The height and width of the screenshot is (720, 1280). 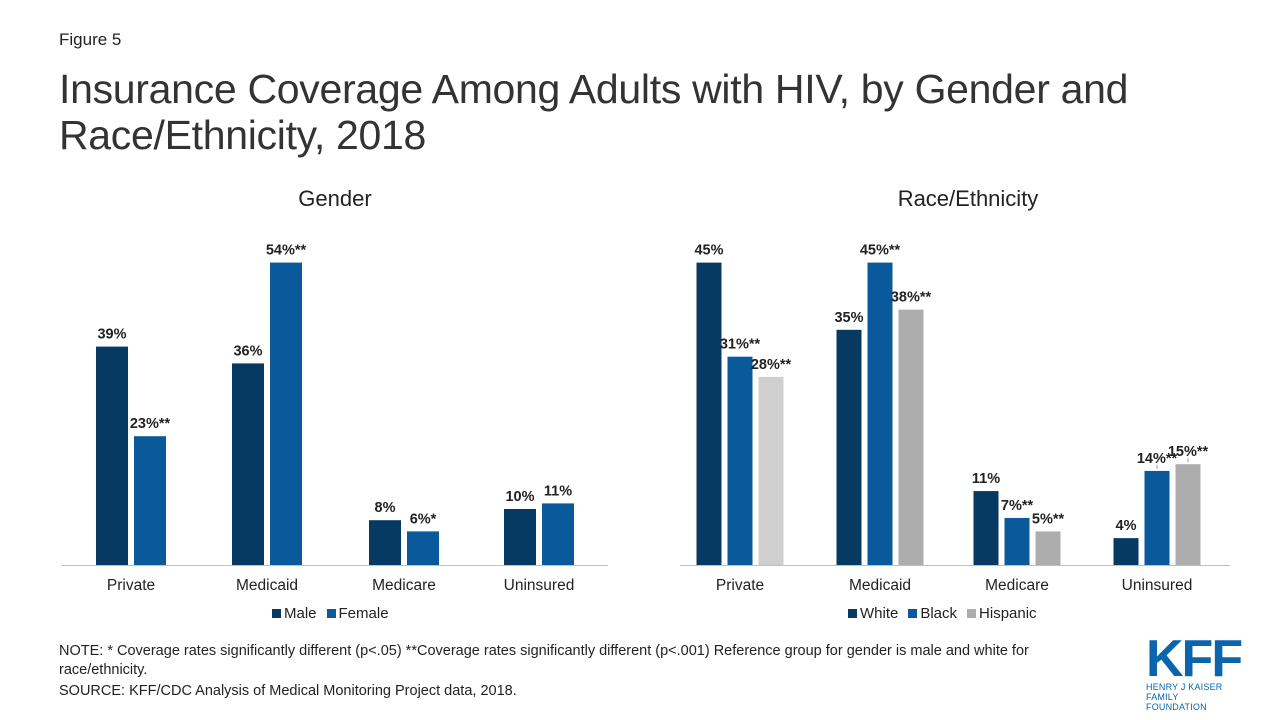 I want to click on bar-female-uninsured, so click(x=558, y=534).